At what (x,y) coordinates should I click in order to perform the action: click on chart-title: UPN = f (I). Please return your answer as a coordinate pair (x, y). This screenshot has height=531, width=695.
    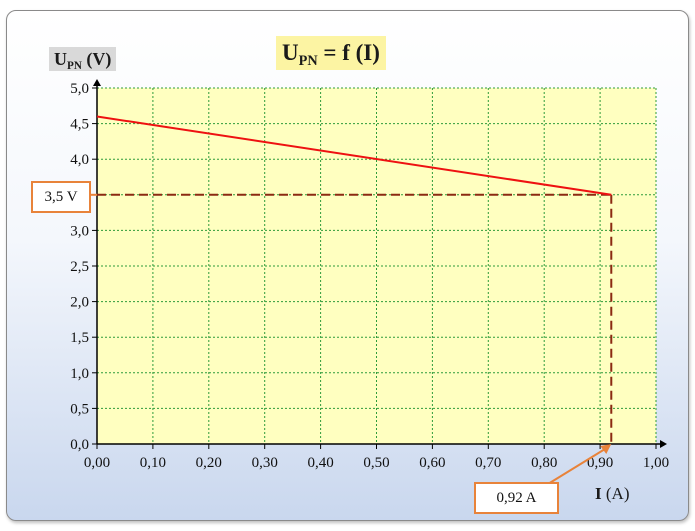
    Looking at the image, I should click on (331, 53).